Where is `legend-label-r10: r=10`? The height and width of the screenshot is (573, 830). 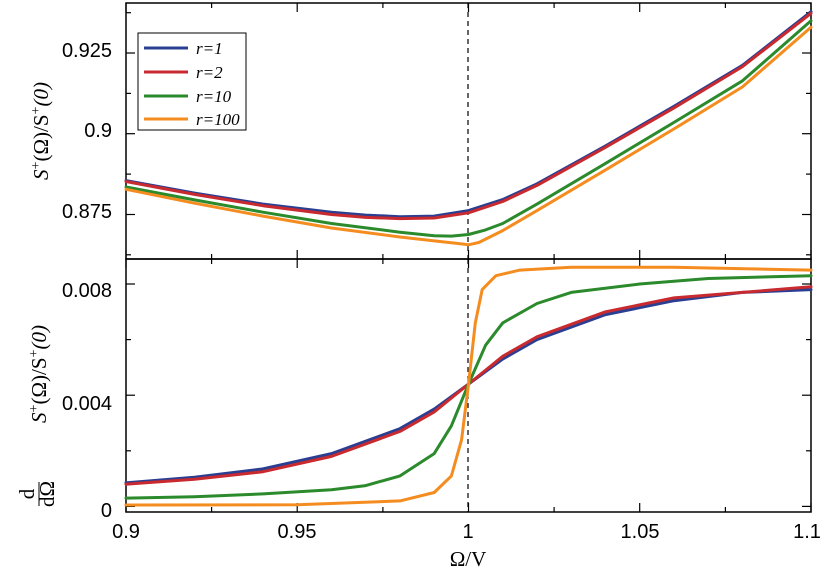 legend-label-r10: r=10 is located at coordinates (214, 96).